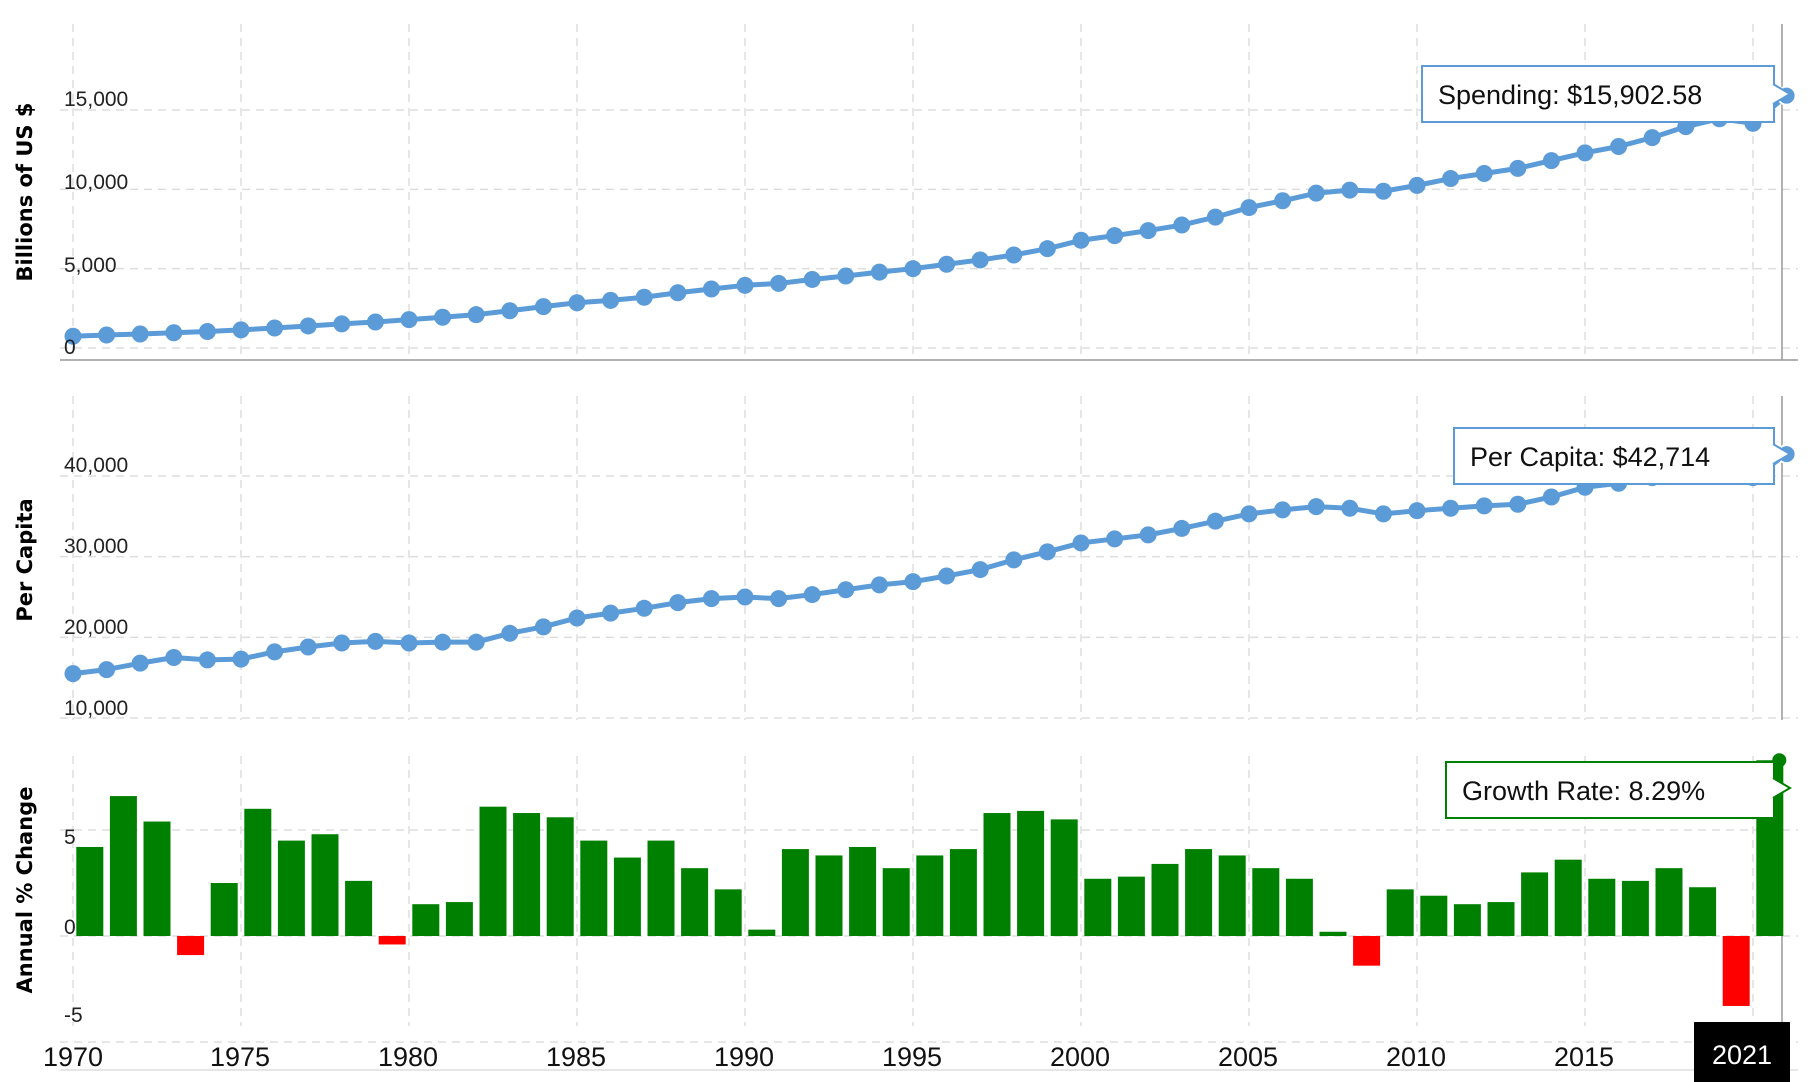 This screenshot has width=1808, height=1082. Describe the element at coordinates (25, 559) in the screenshot. I see `panel-2-ylabel: Per Capita` at that location.